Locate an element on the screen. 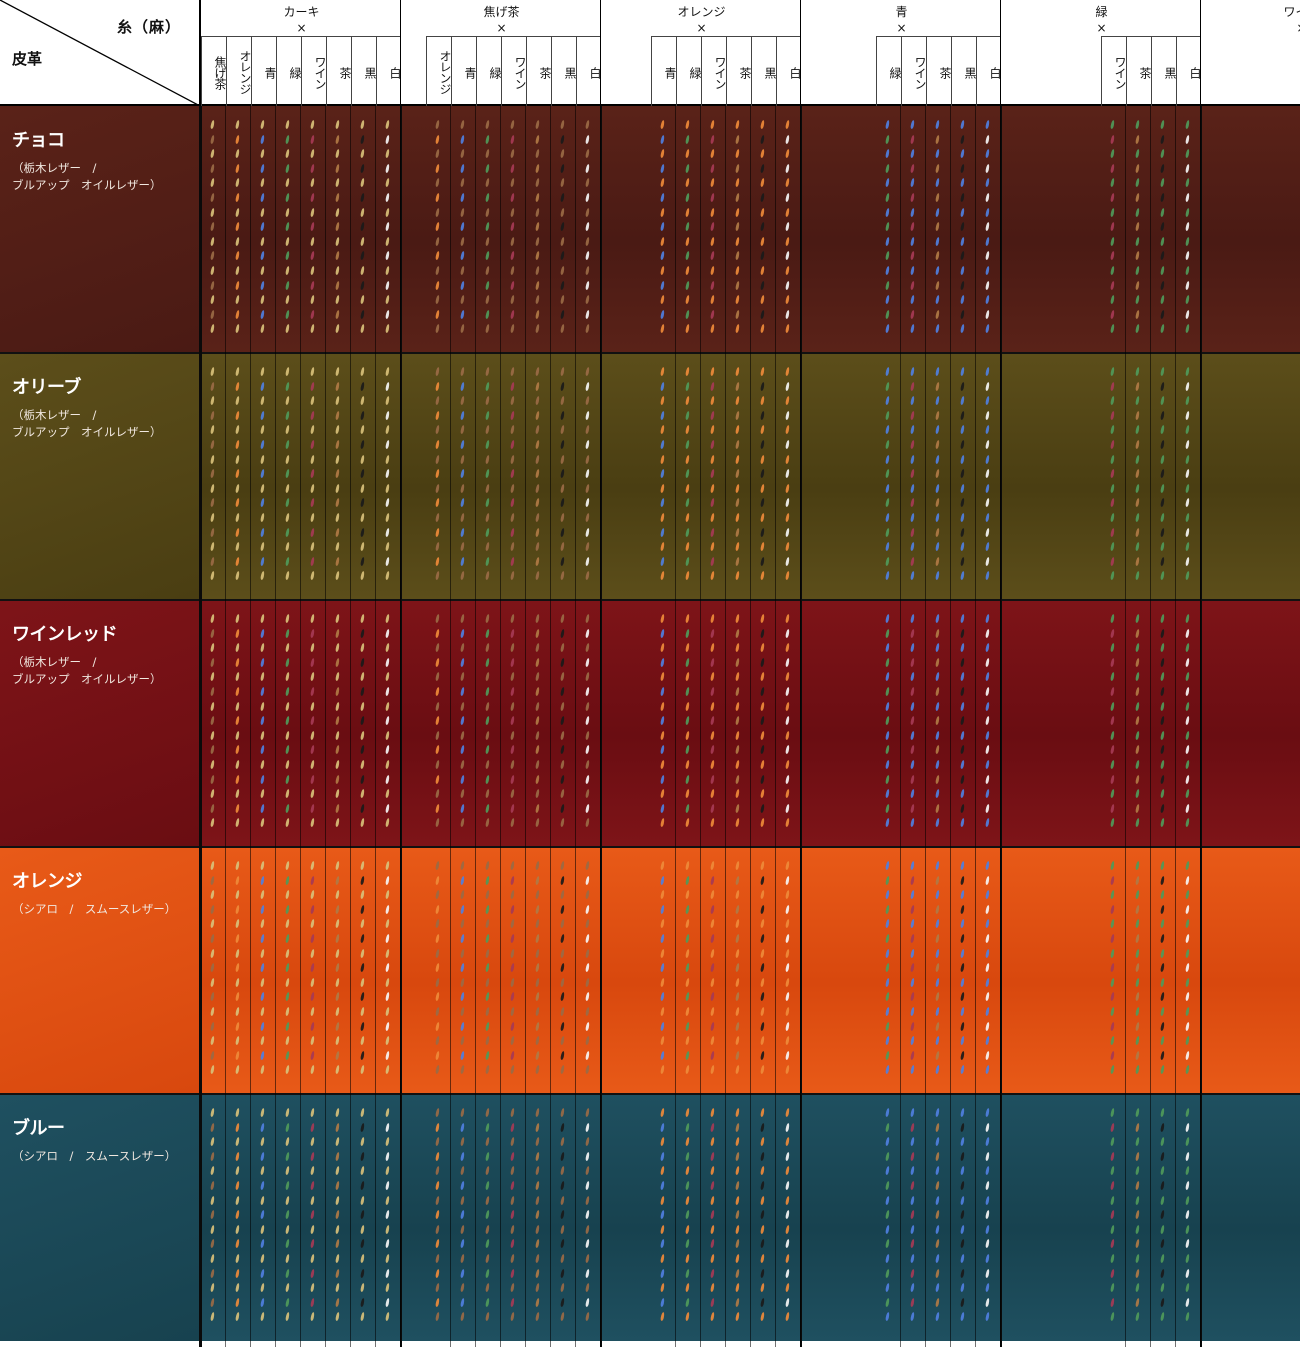 Image resolution: width=1300 pixels, height=1347 pixels. thread-sub-label: 黒 is located at coordinates (370, 72).